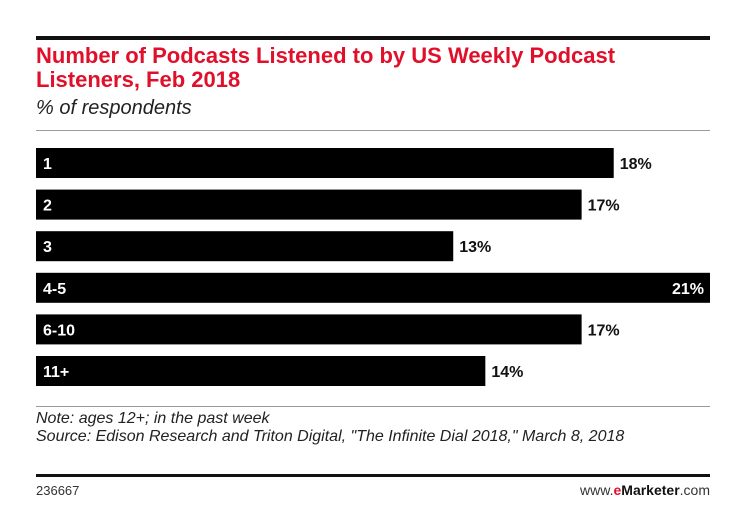 This screenshot has height=529, width=750. I want to click on brand-link: www.eMarketer.com, so click(645, 490).